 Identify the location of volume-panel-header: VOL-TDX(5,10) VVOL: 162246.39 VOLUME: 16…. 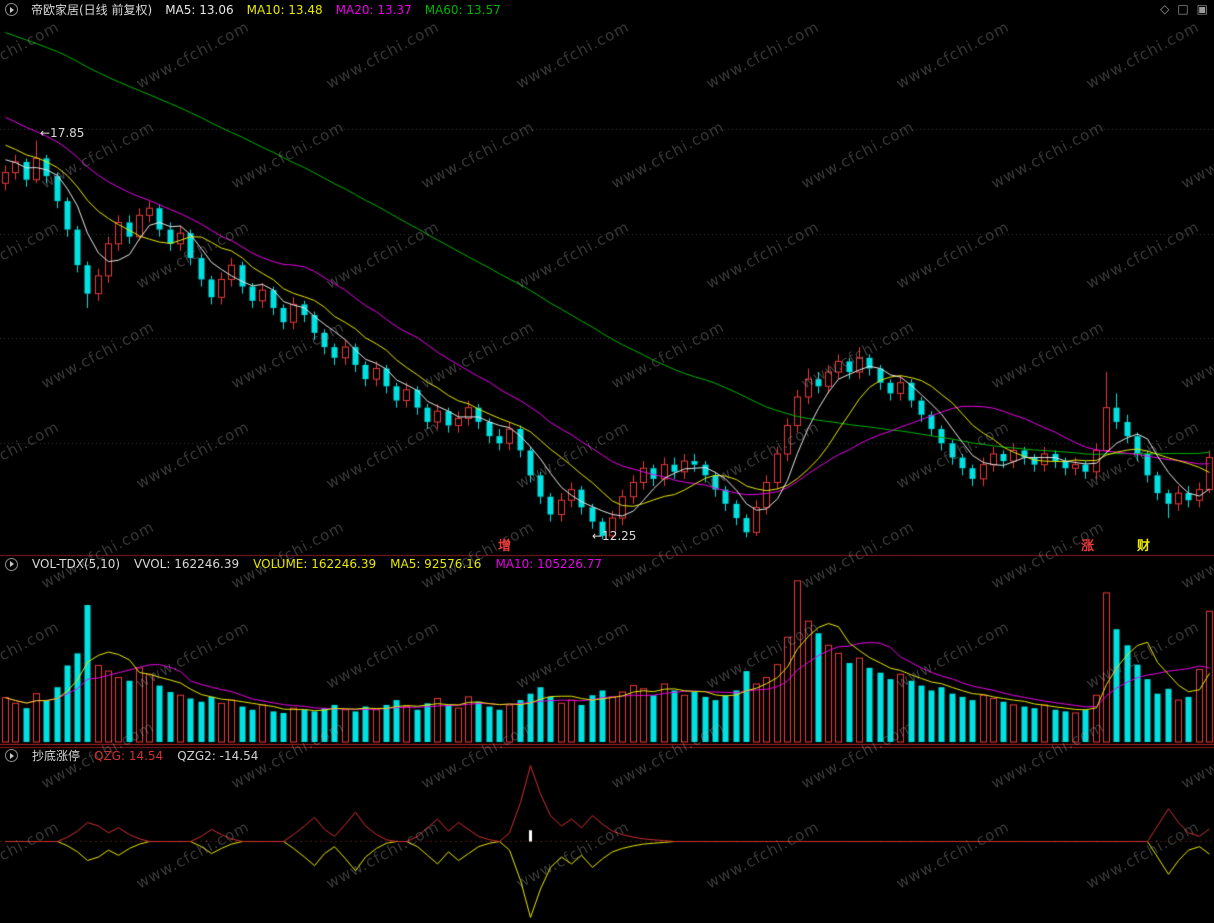
(303, 564).